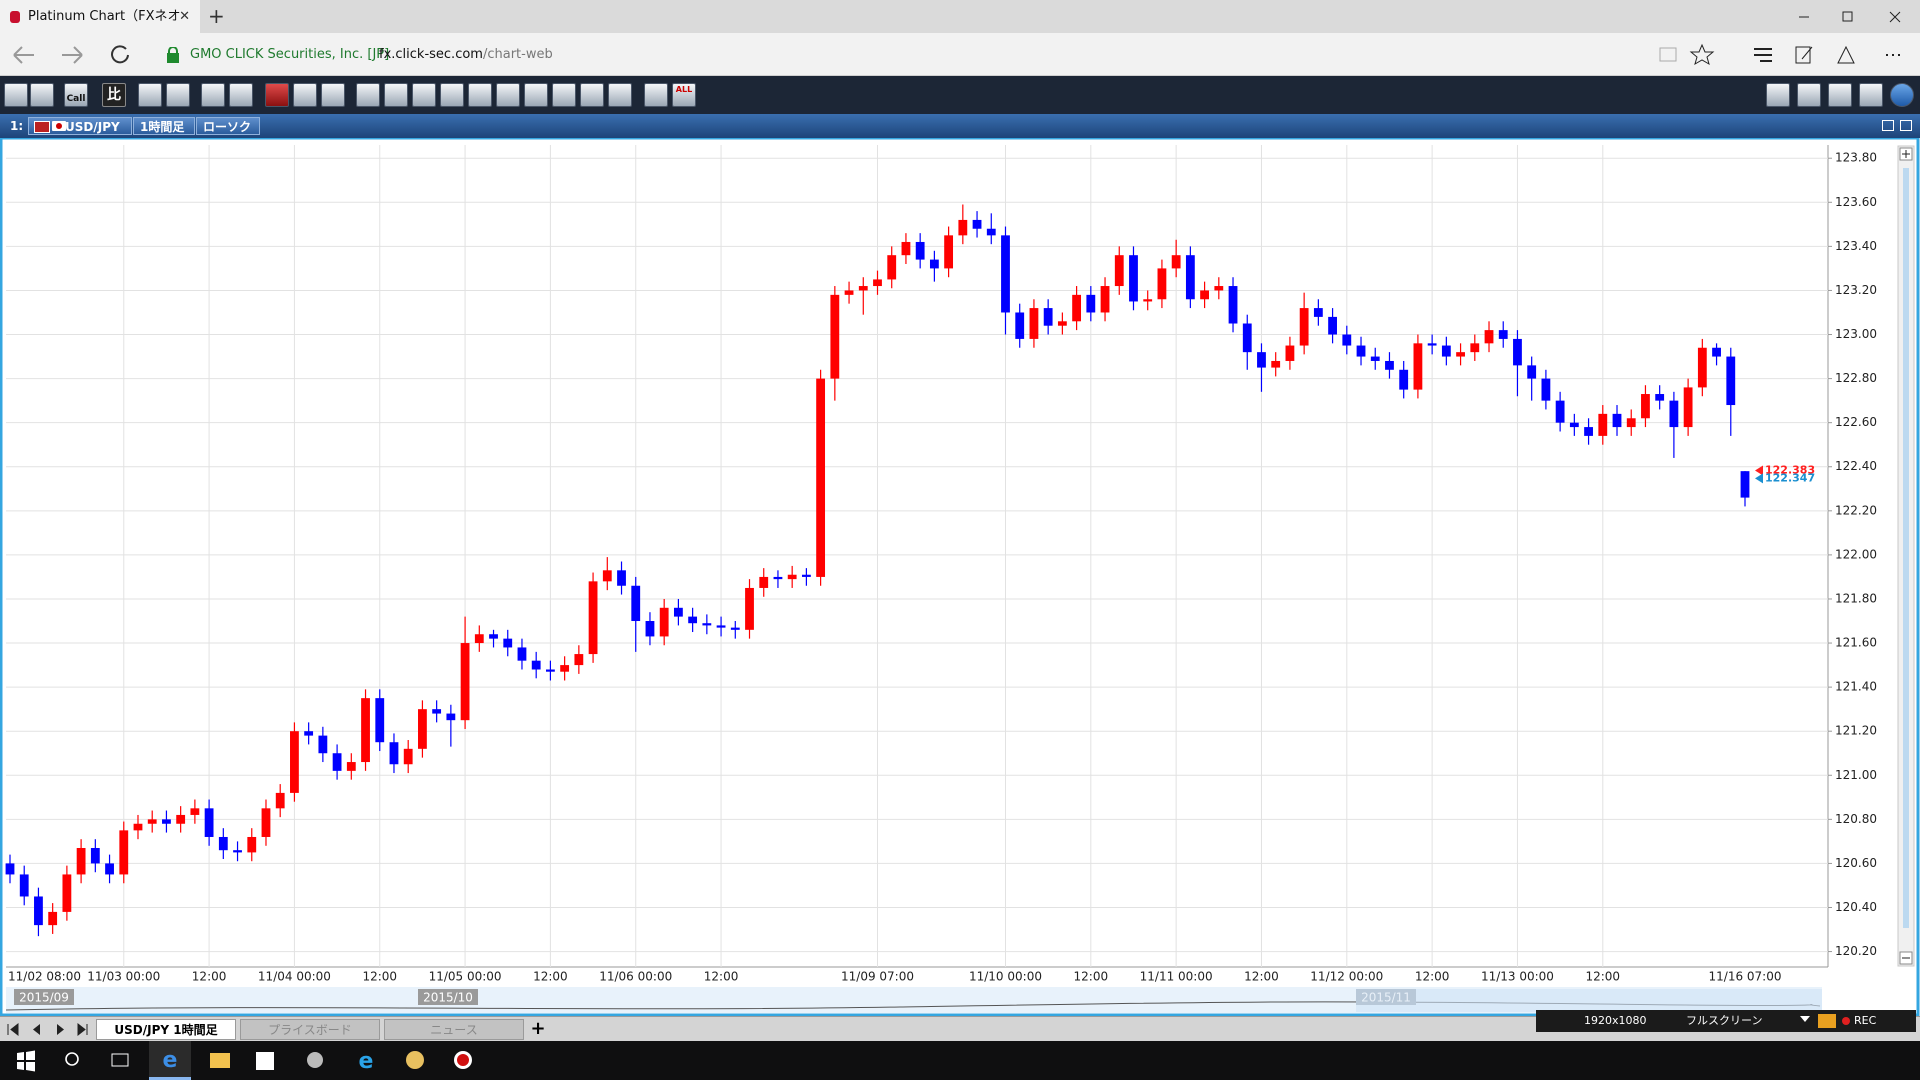 The image size is (1920, 1080). What do you see at coordinates (277, 95) in the screenshot?
I see `tool-crosshair` at bounding box center [277, 95].